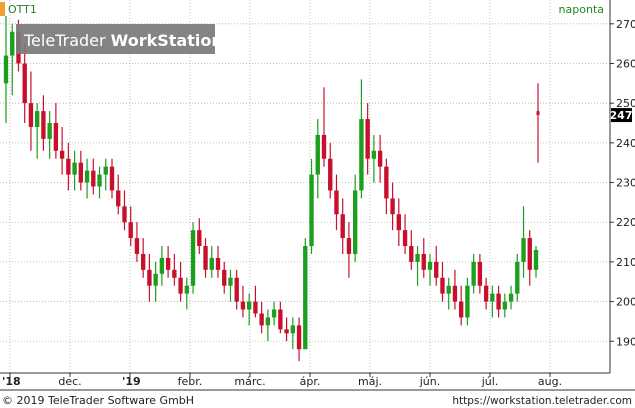 This screenshot has width=635, height=408. What do you see at coordinates (542, 401) in the screenshot?
I see `website-link: https://workstation.teletrader.com` at bounding box center [542, 401].